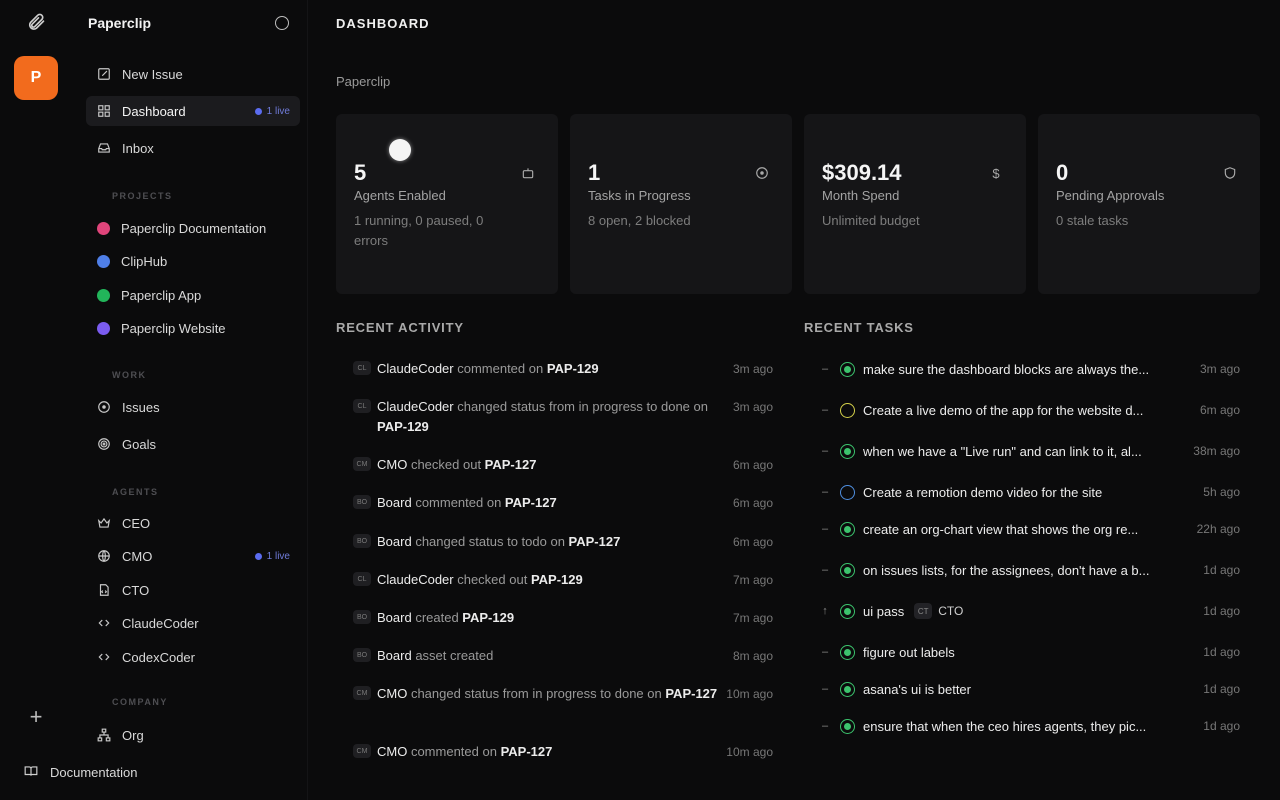 The image size is (1280, 800). I want to click on task-time: 22h ago, so click(1218, 529).